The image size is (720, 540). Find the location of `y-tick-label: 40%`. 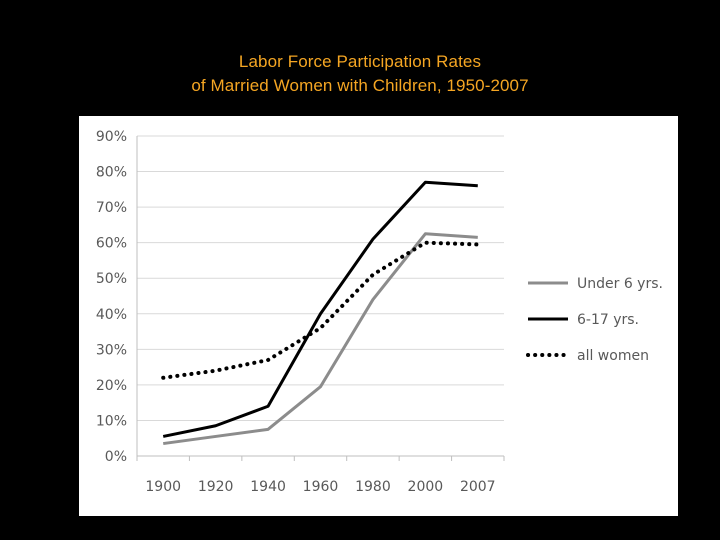

y-tick-label: 40% is located at coordinates (111, 315).